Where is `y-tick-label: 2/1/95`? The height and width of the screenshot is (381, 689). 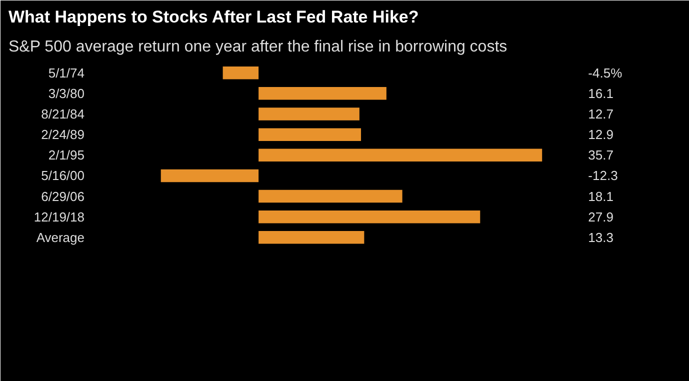 y-tick-label: 2/1/95 is located at coordinates (66, 155).